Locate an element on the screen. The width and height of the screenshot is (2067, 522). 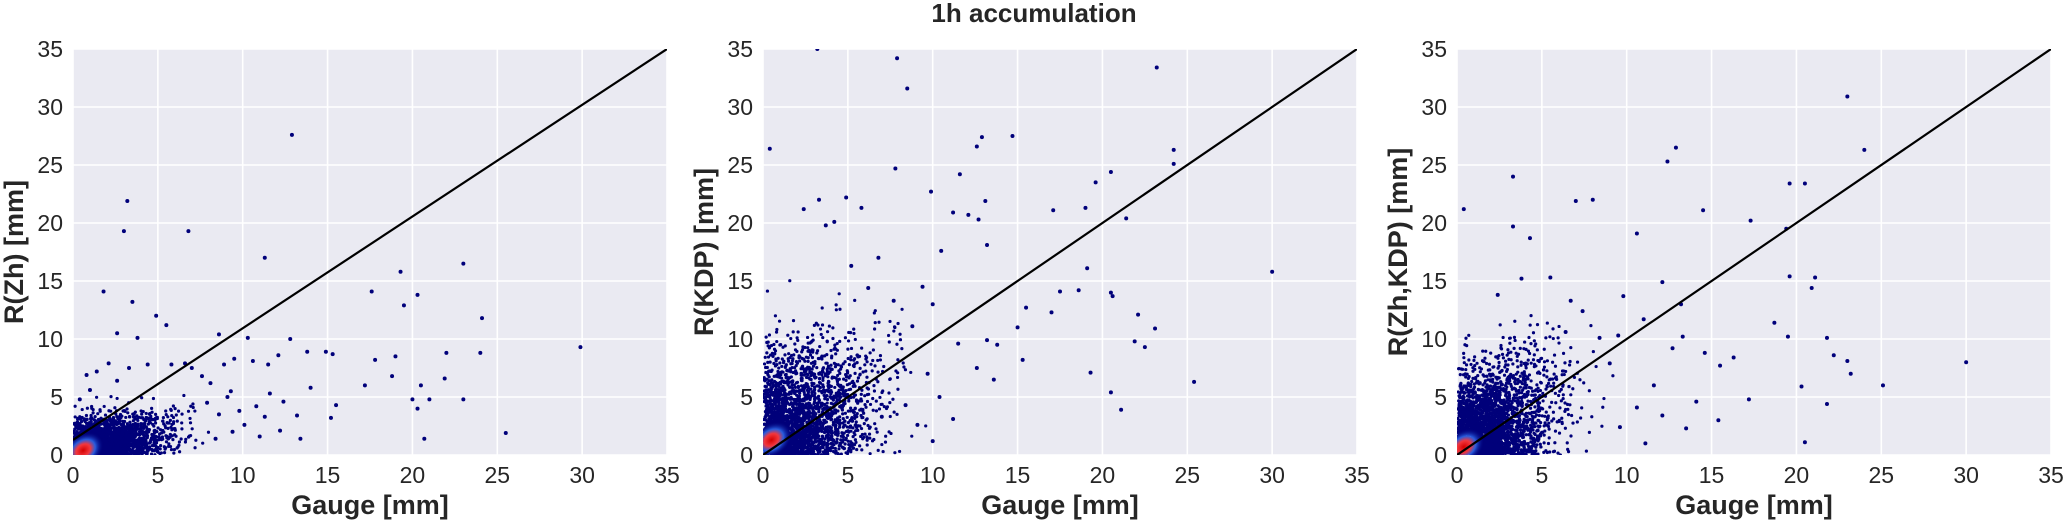
figure-title: 1h accumulation is located at coordinates (1033, 14).